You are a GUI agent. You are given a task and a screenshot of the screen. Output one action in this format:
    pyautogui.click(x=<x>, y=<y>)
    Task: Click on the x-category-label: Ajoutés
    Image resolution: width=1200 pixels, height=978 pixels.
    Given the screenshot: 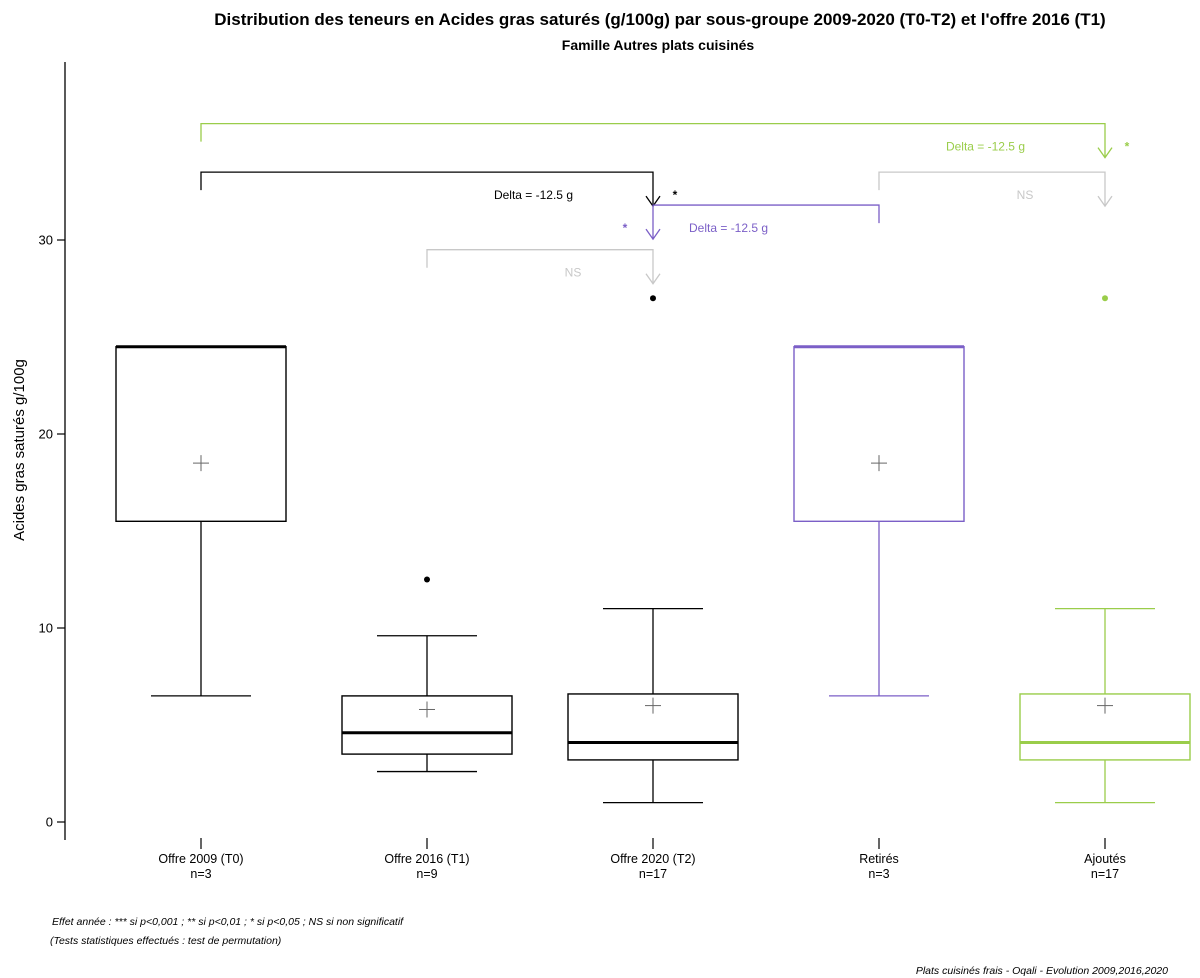 What is the action you would take?
    pyautogui.click(x=1105, y=859)
    